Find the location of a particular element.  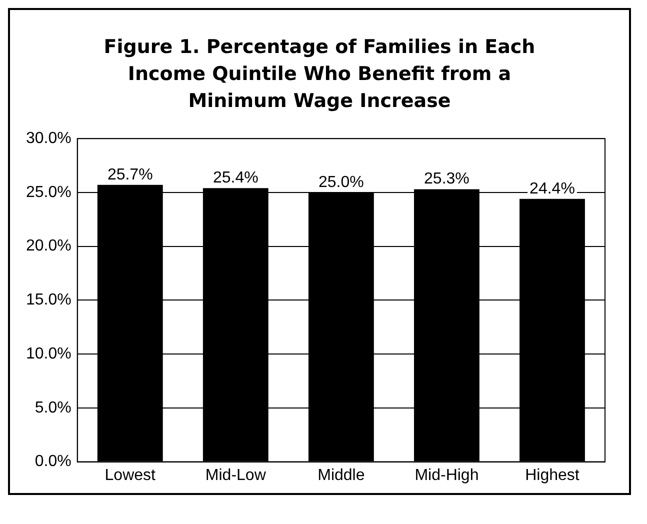

data-label: 25.0% is located at coordinates (341, 182).